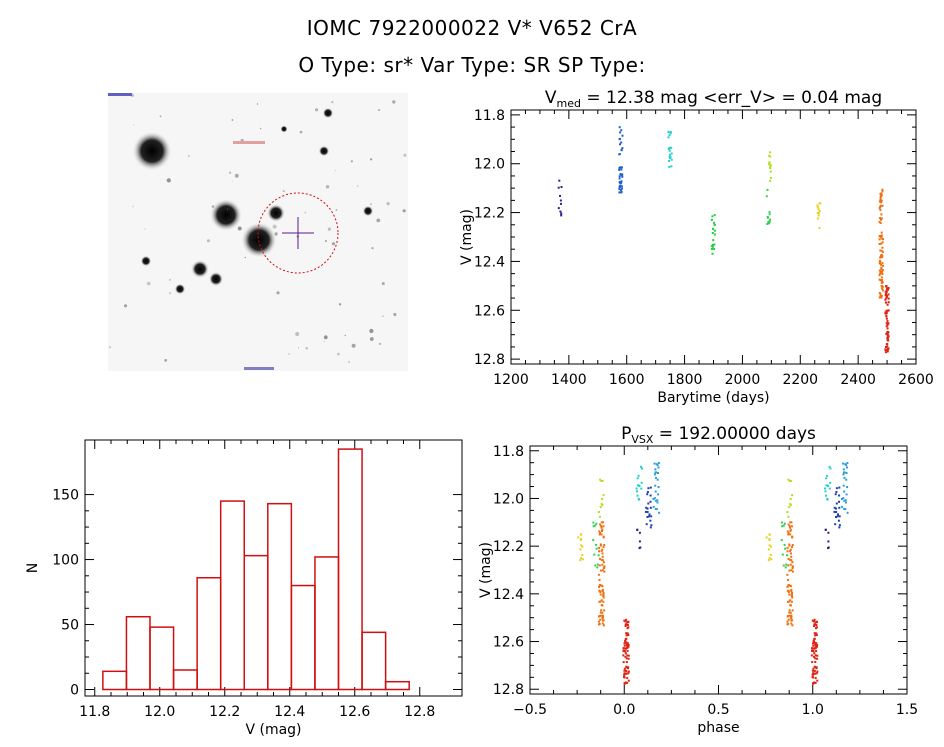 The height and width of the screenshot is (747, 944). I want to click on phase-y-tick-label: 11.8, so click(508, 452).